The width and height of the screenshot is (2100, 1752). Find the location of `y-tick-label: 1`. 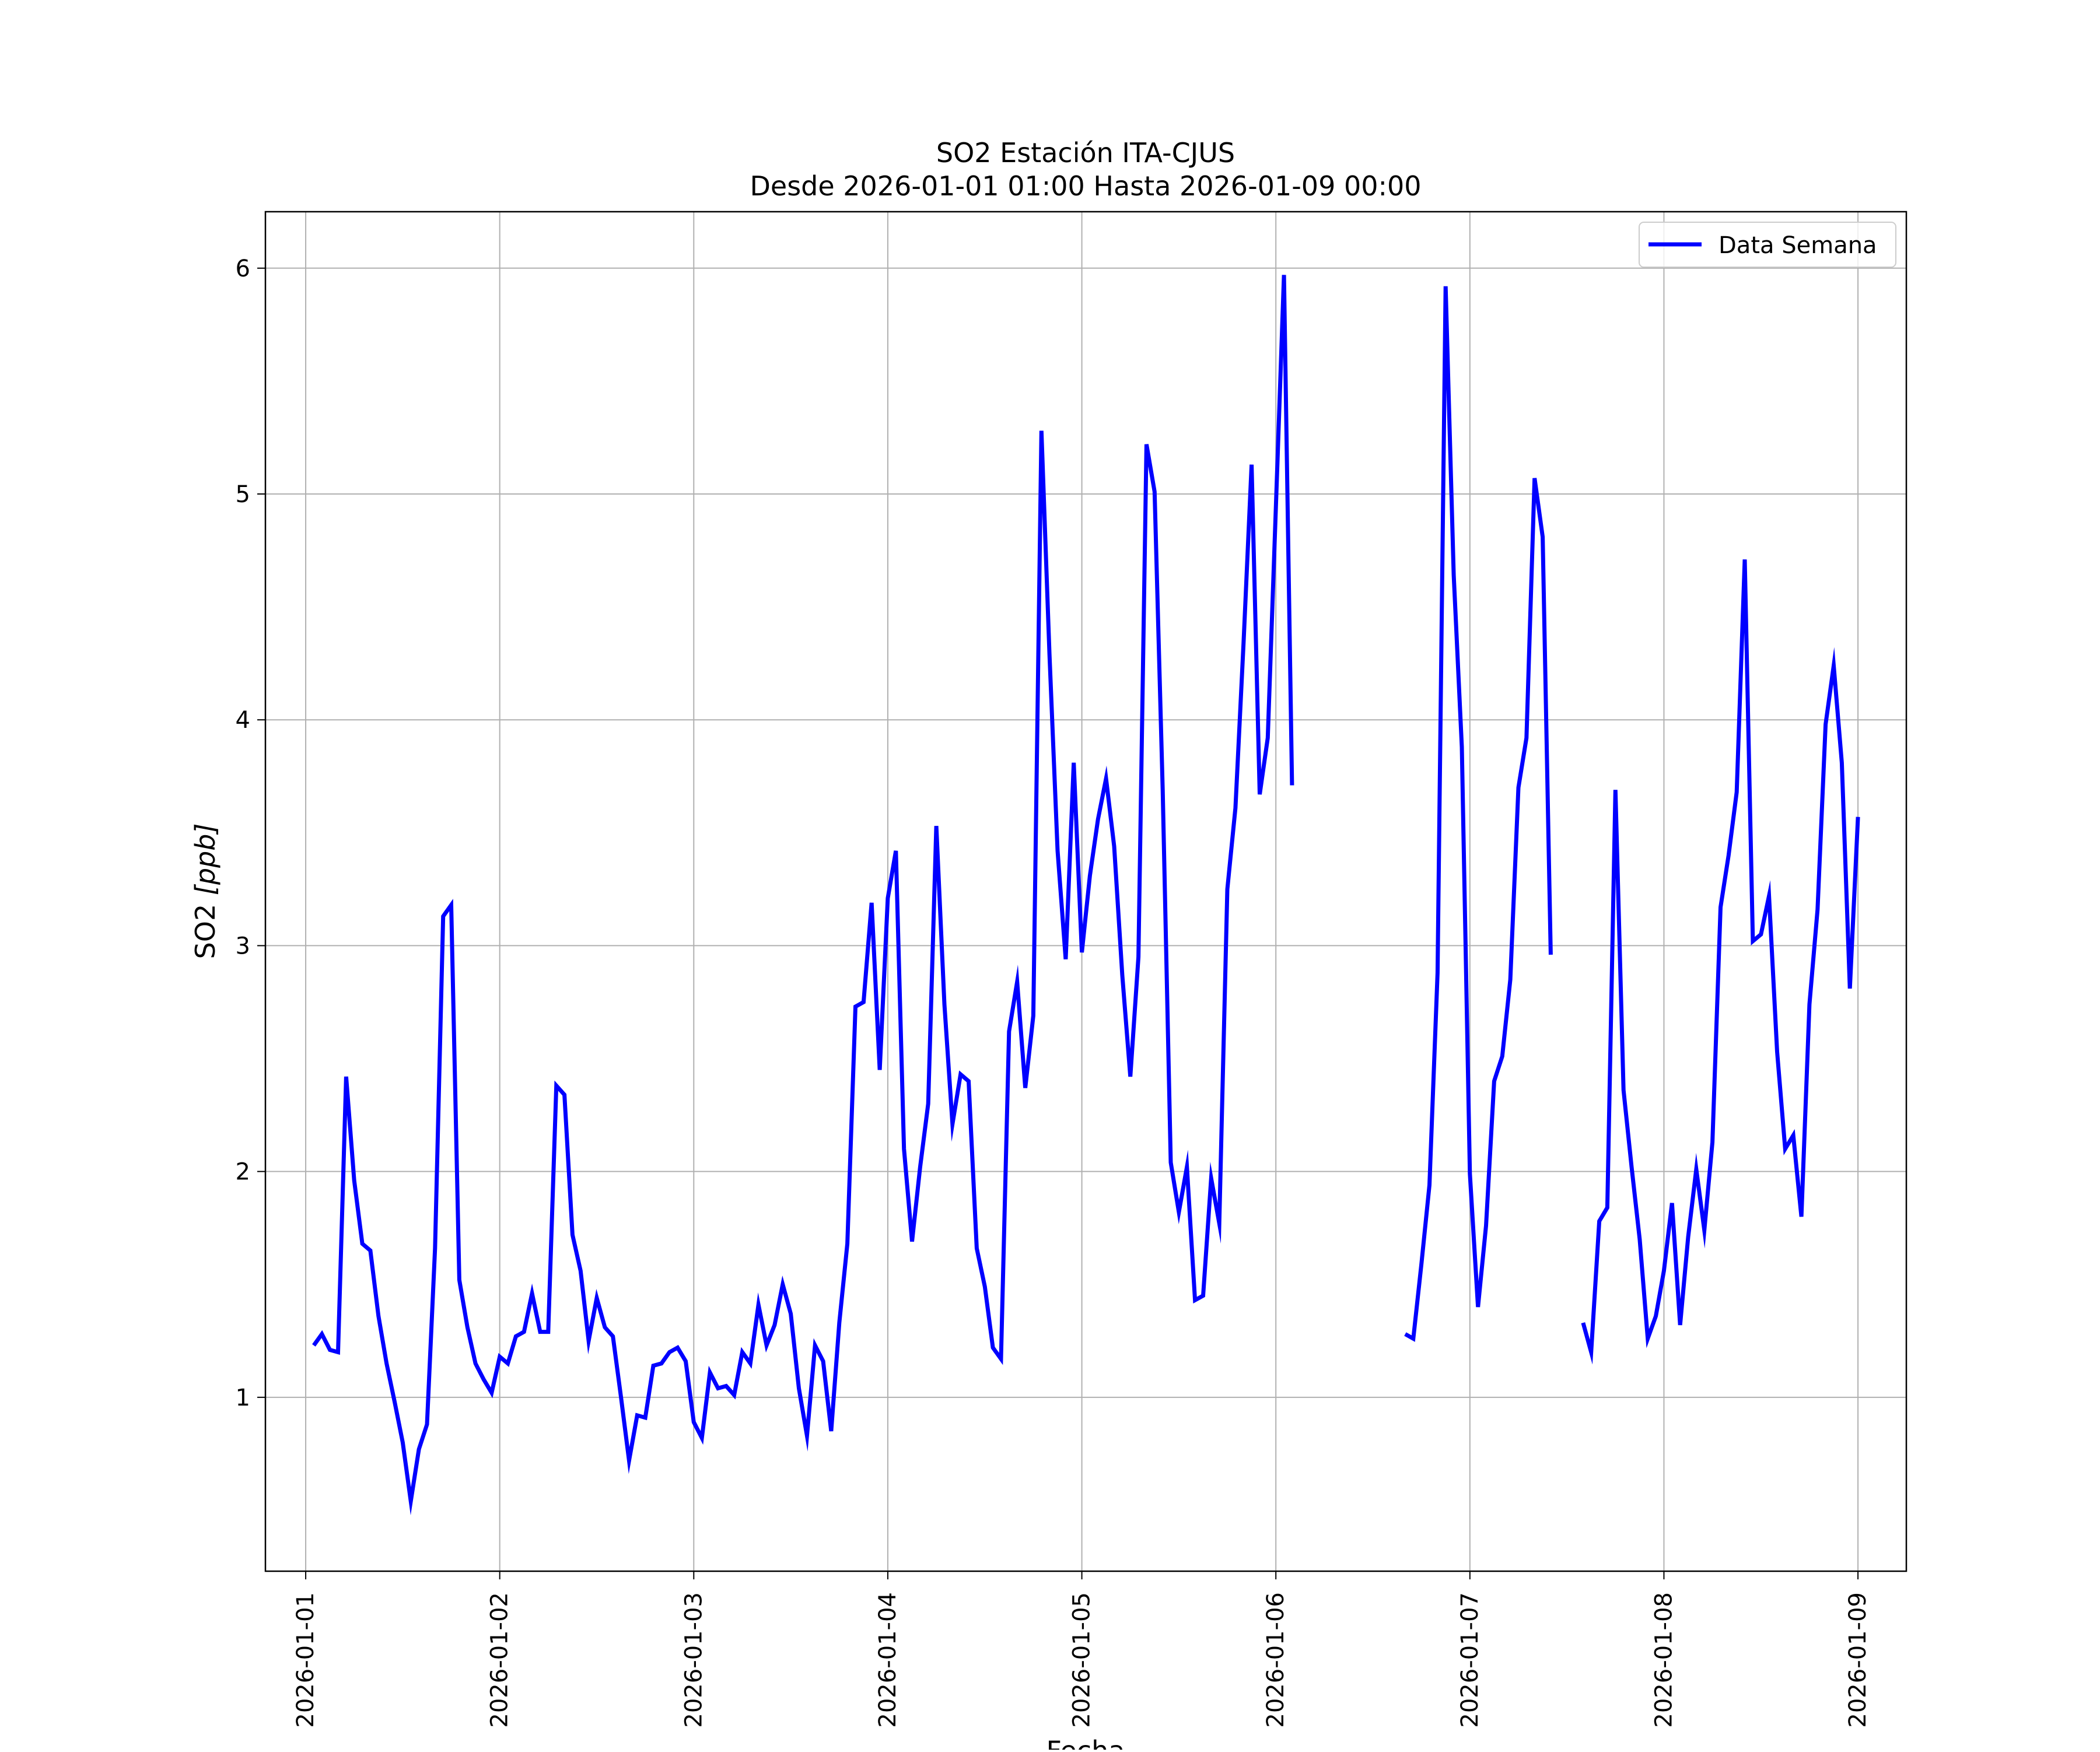

y-tick-label: 1 is located at coordinates (243, 1398).